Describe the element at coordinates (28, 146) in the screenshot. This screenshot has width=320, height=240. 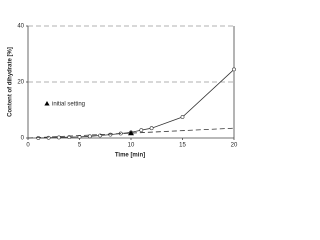
I see `x-tick-label: 0` at that location.